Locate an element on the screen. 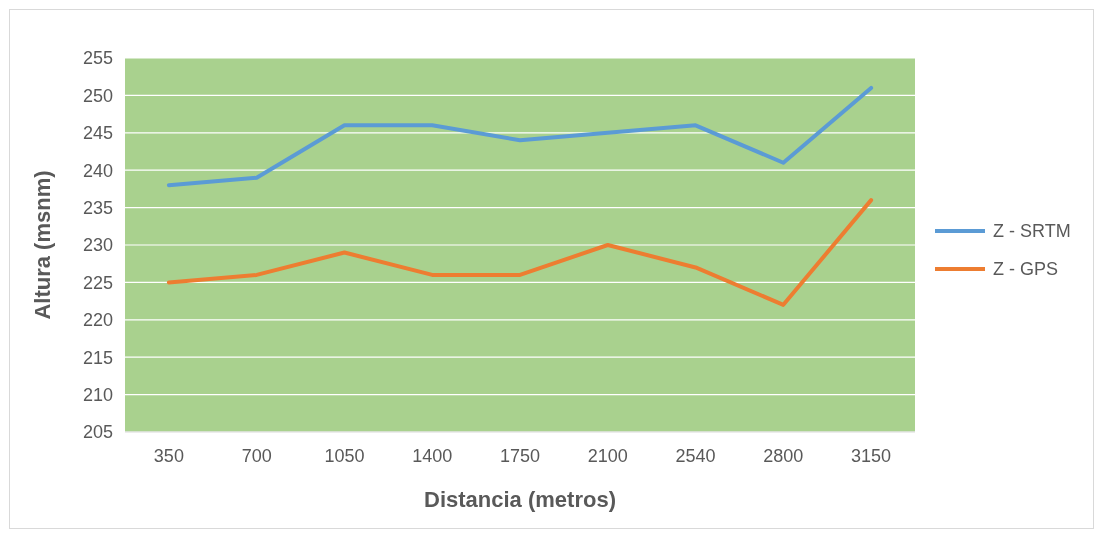  y-tick-label: 250 is located at coordinates (97, 95).